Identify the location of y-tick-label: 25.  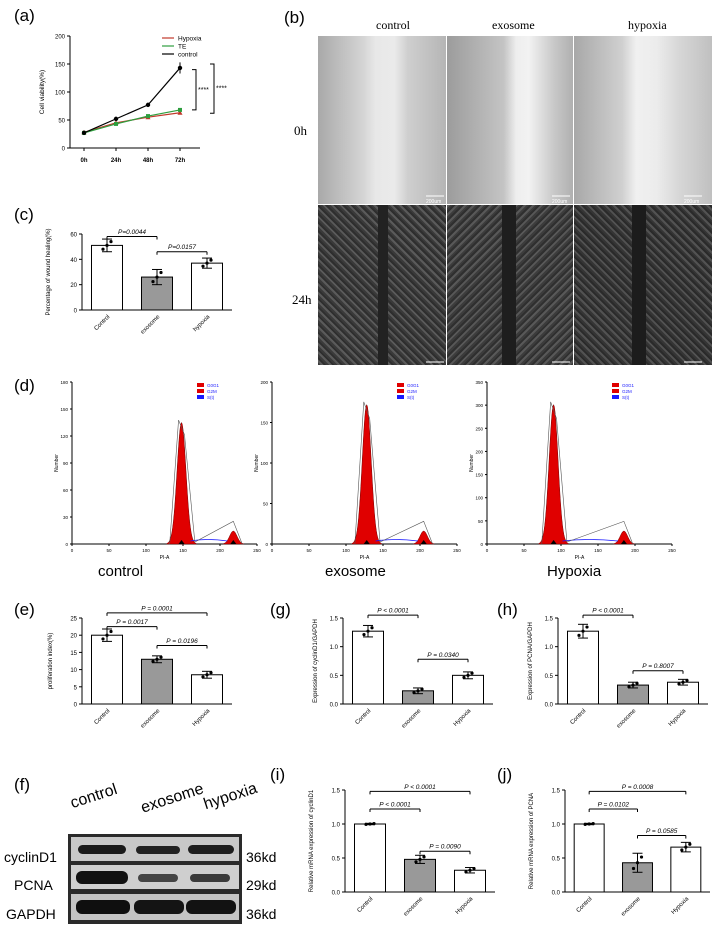
(73, 620).